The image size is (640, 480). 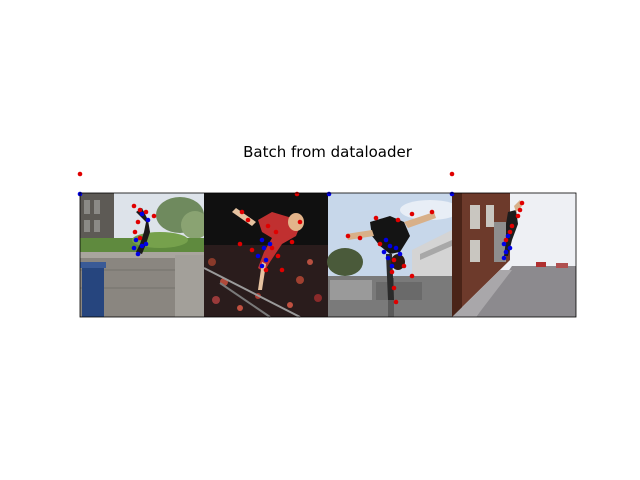 What do you see at coordinates (265, 255) in the screenshot?
I see `photo-gymnast-uneven-bars` at bounding box center [265, 255].